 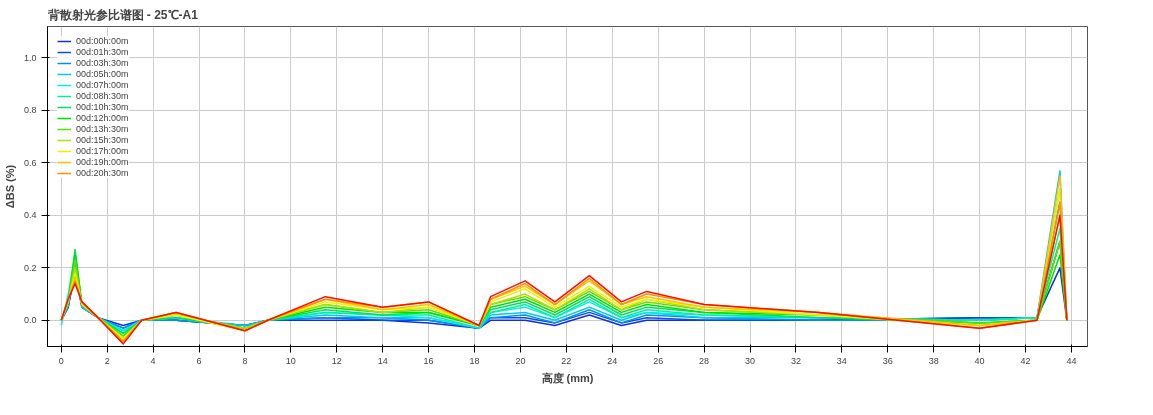 I want to click on legend-label: 00d:12h:00m, so click(x=102, y=118).